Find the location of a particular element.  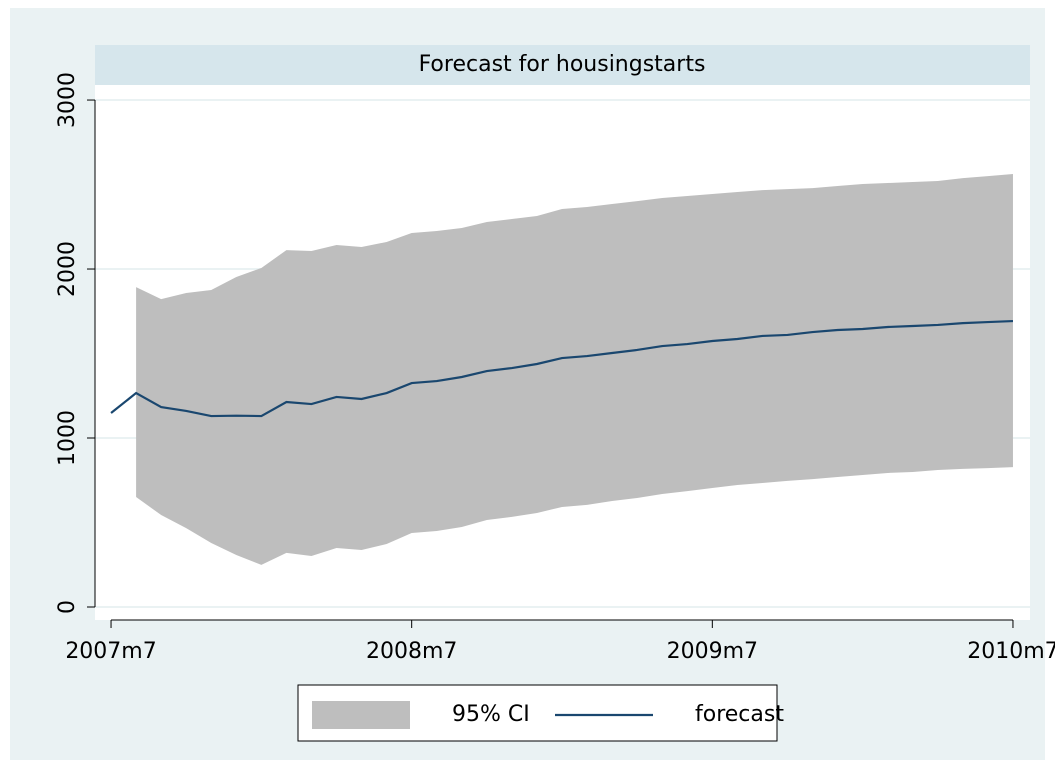

y-tick-label: 3000 is located at coordinates (67, 100).